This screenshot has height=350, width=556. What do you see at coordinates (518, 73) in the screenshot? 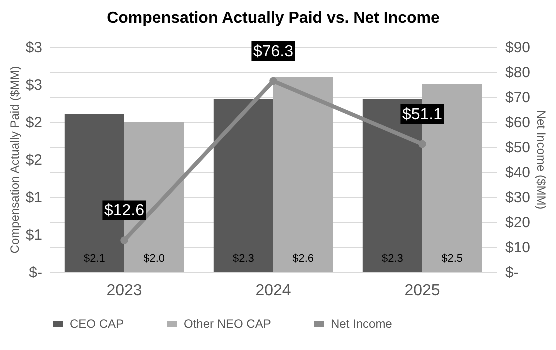
I see `y2-tick-label: $80` at bounding box center [518, 73].